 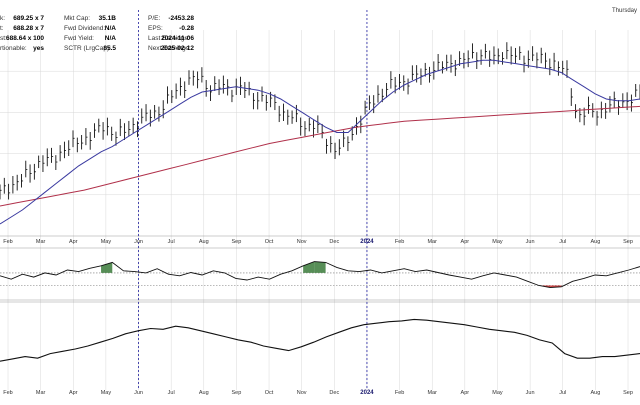 I want to click on header-stat-label: Last Earnings:, so click(x=169, y=38).